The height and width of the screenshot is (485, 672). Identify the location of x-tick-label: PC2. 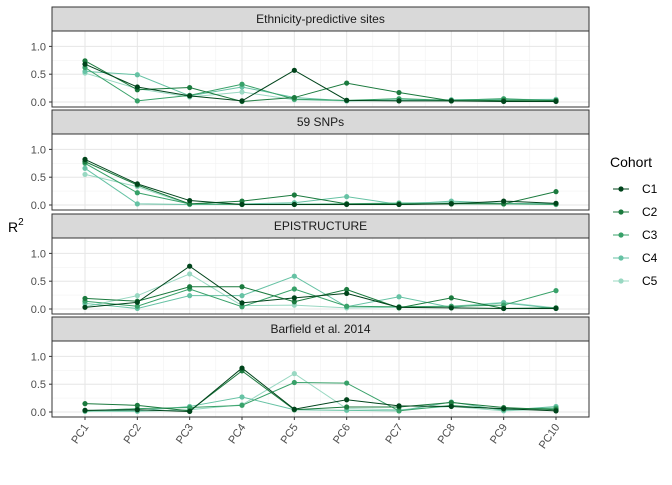
(133, 434).